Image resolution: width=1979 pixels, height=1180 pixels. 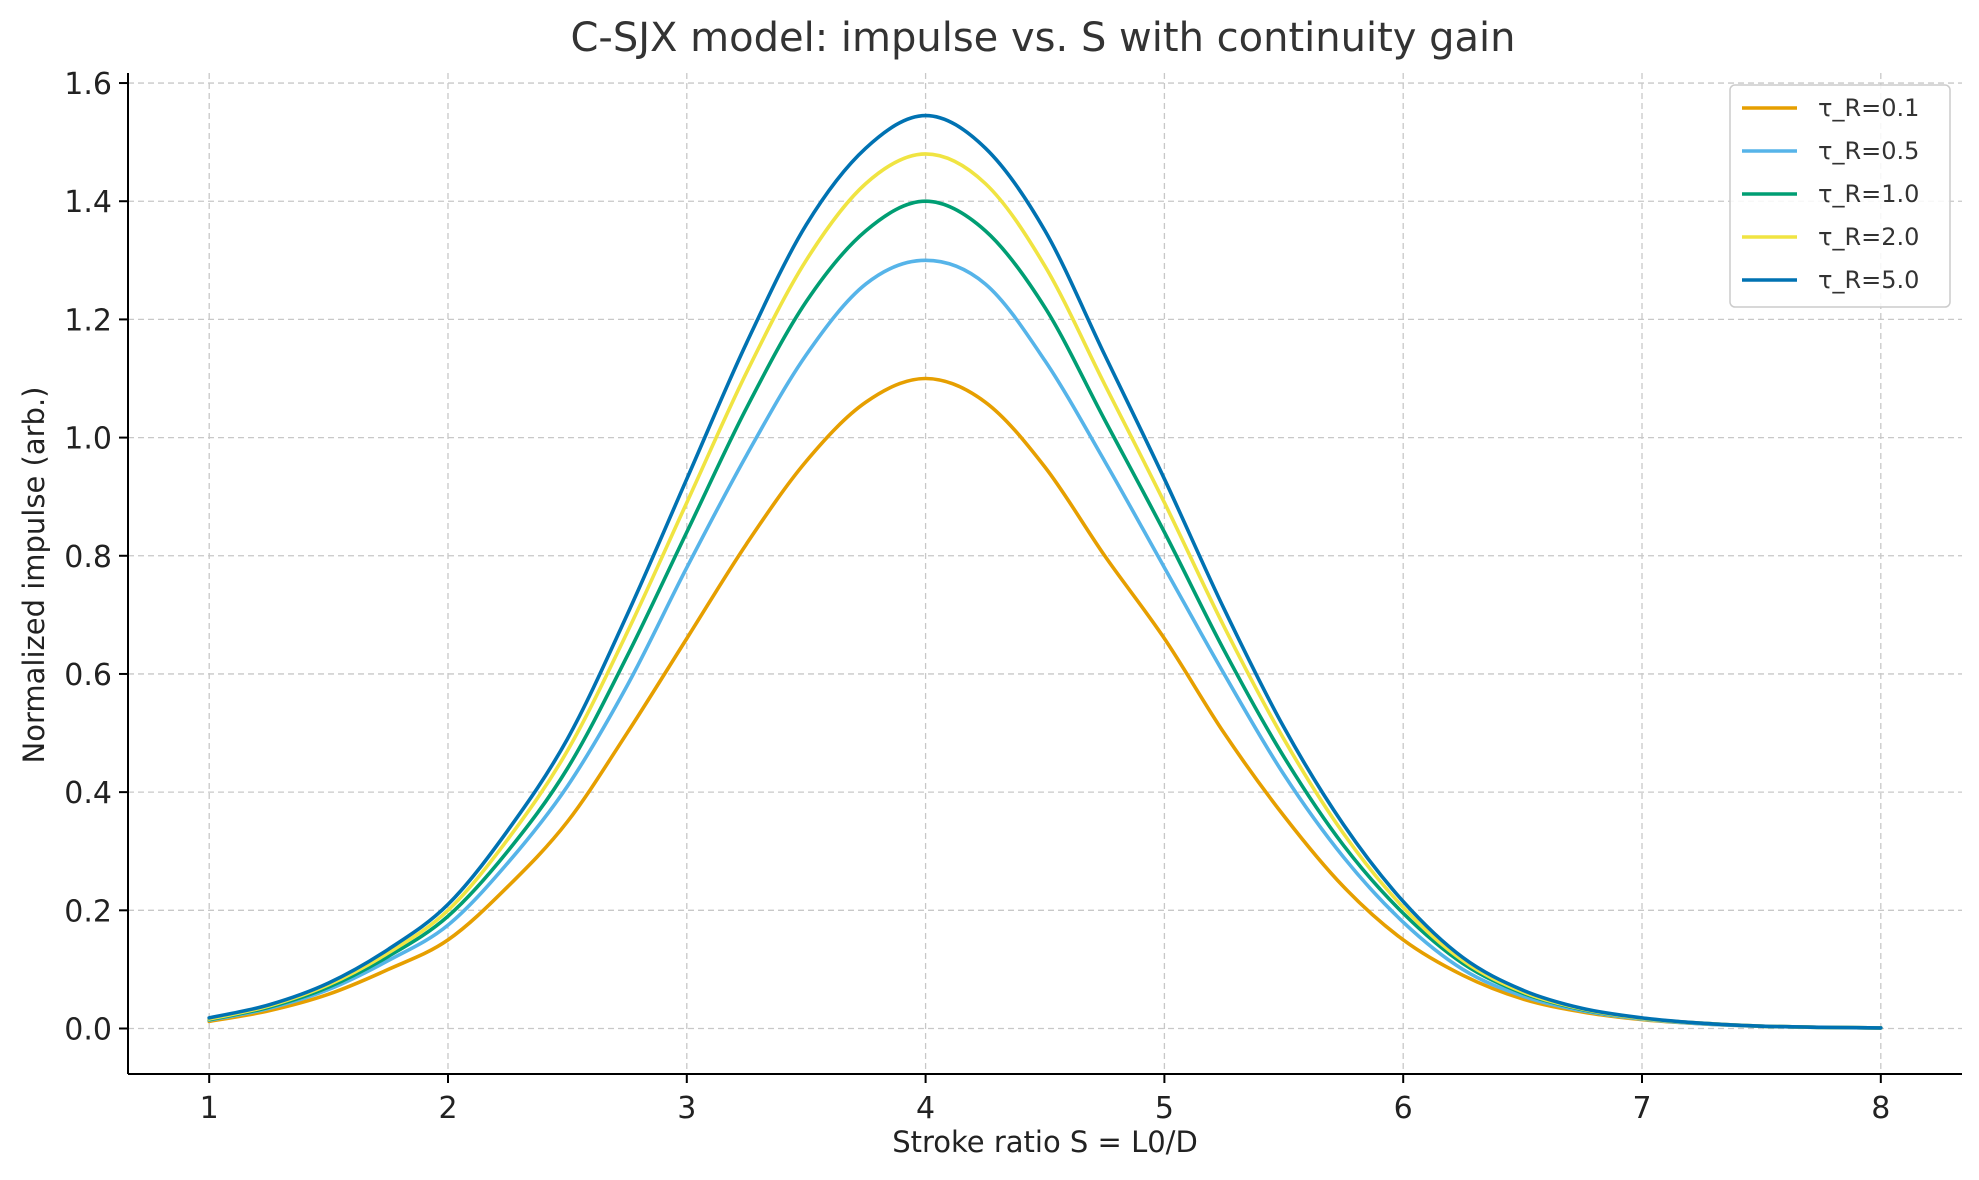 What do you see at coordinates (88, 675) in the screenshot?
I see `y-tick-label: 0.6` at bounding box center [88, 675].